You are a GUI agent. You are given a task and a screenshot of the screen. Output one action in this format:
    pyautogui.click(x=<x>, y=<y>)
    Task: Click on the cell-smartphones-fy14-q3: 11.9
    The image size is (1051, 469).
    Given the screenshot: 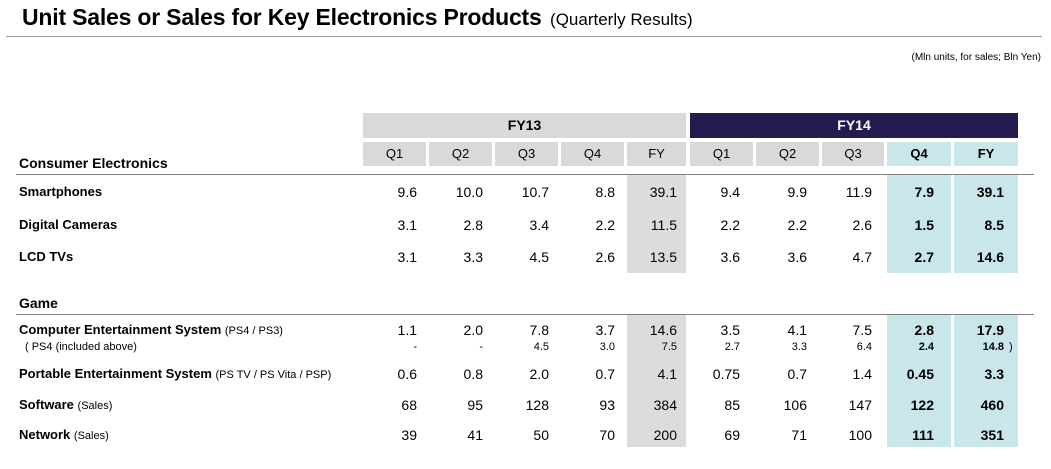 What is the action you would take?
    pyautogui.click(x=858, y=192)
    